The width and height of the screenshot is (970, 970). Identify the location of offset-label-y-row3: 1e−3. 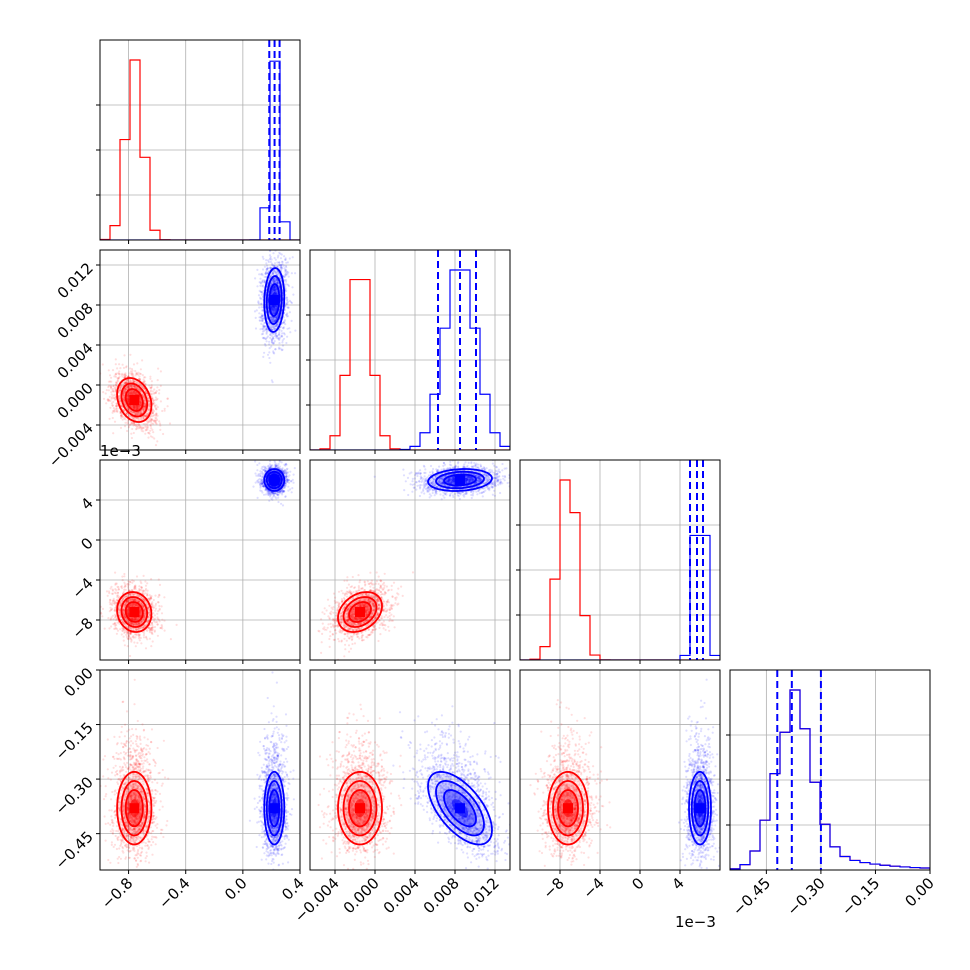
(120, 451).